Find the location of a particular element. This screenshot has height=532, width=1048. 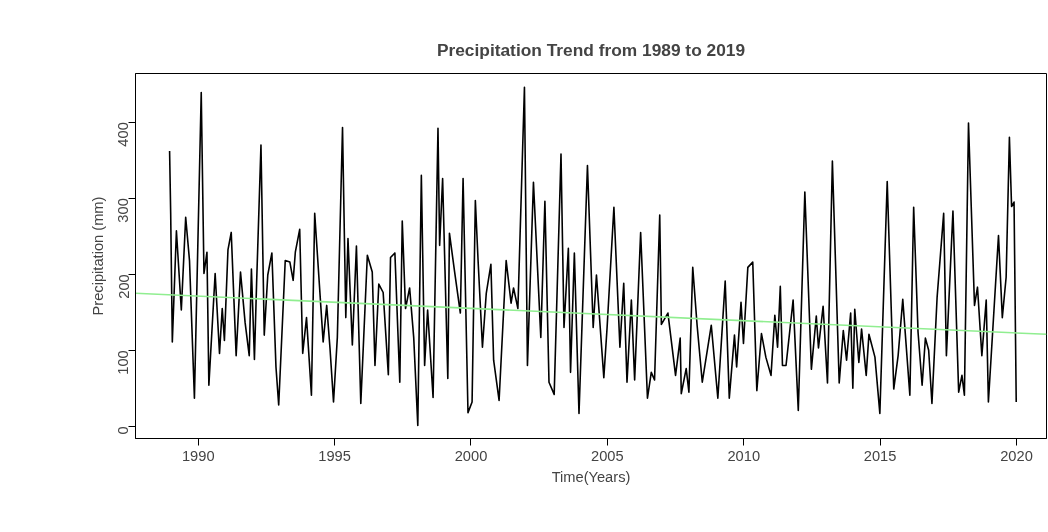

y-tick-label: 0 is located at coordinates (123, 430).